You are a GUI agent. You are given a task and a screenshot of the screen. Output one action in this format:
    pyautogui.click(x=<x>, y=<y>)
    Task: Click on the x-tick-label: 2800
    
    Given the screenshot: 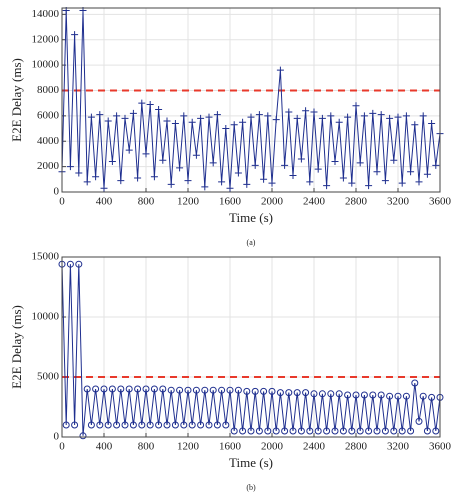 What is the action you would take?
    pyautogui.click(x=356, y=447)
    